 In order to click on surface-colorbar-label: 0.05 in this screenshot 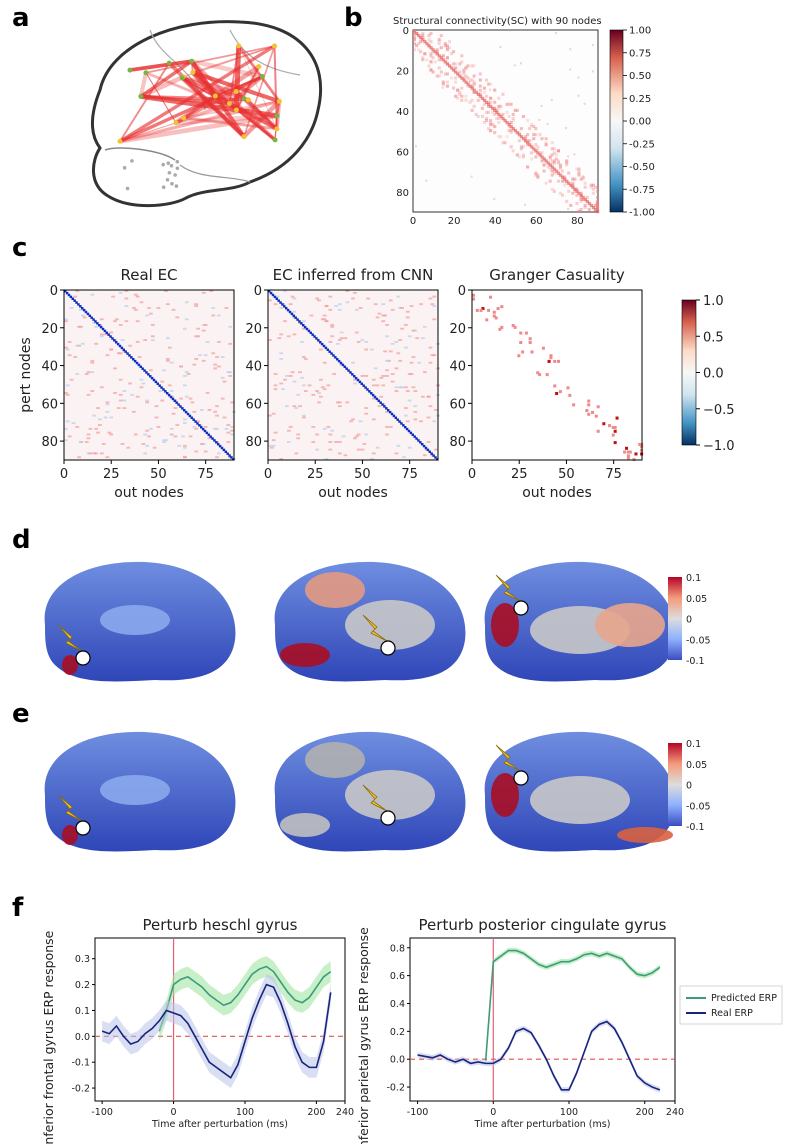, I will do `click(696, 765)`.